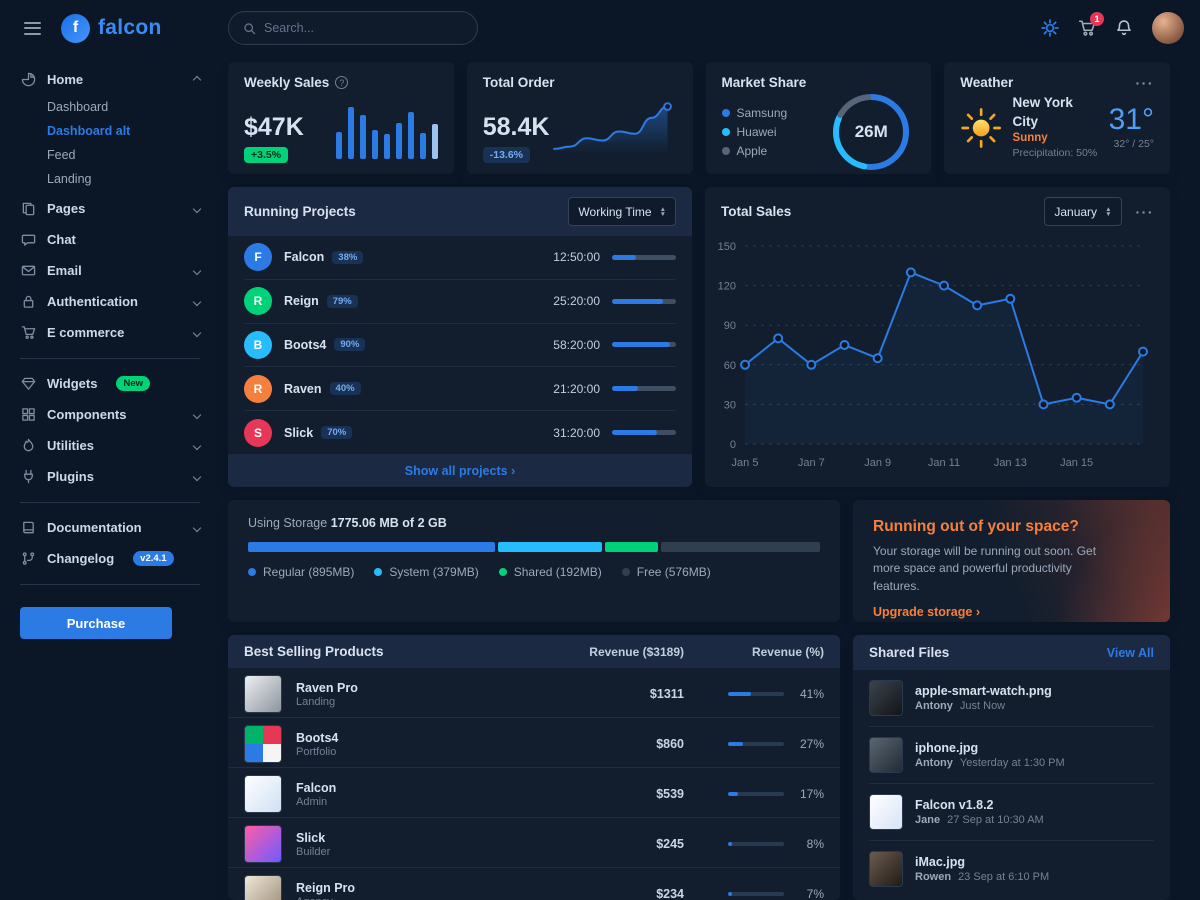 This screenshot has width=1200, height=900. What do you see at coordinates (576, 301) in the screenshot?
I see `project-time: 25:20:00` at bounding box center [576, 301].